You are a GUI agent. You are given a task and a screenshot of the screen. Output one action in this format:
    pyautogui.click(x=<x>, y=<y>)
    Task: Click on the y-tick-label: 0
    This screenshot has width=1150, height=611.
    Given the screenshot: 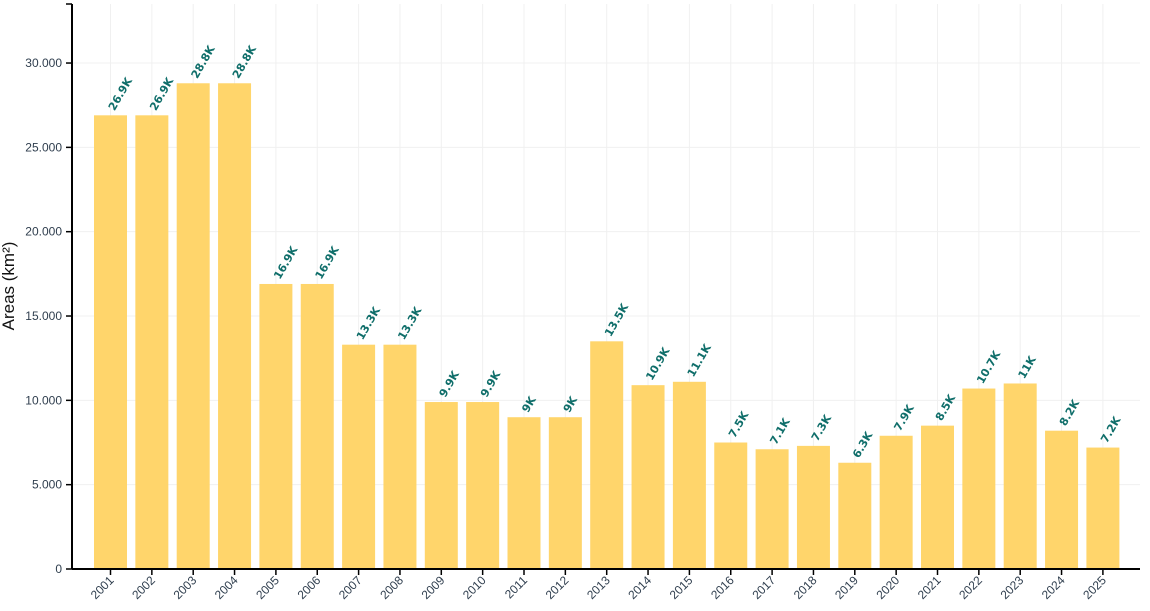 What is the action you would take?
    pyautogui.click(x=58, y=569)
    